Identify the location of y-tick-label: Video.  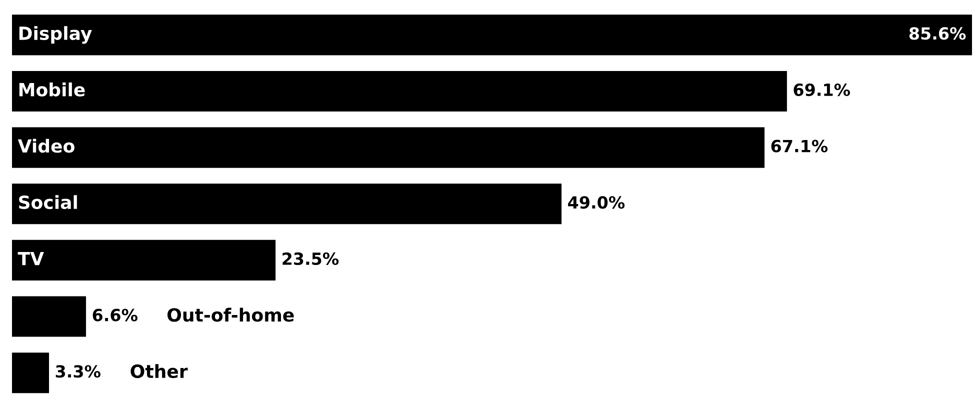
(46, 145).